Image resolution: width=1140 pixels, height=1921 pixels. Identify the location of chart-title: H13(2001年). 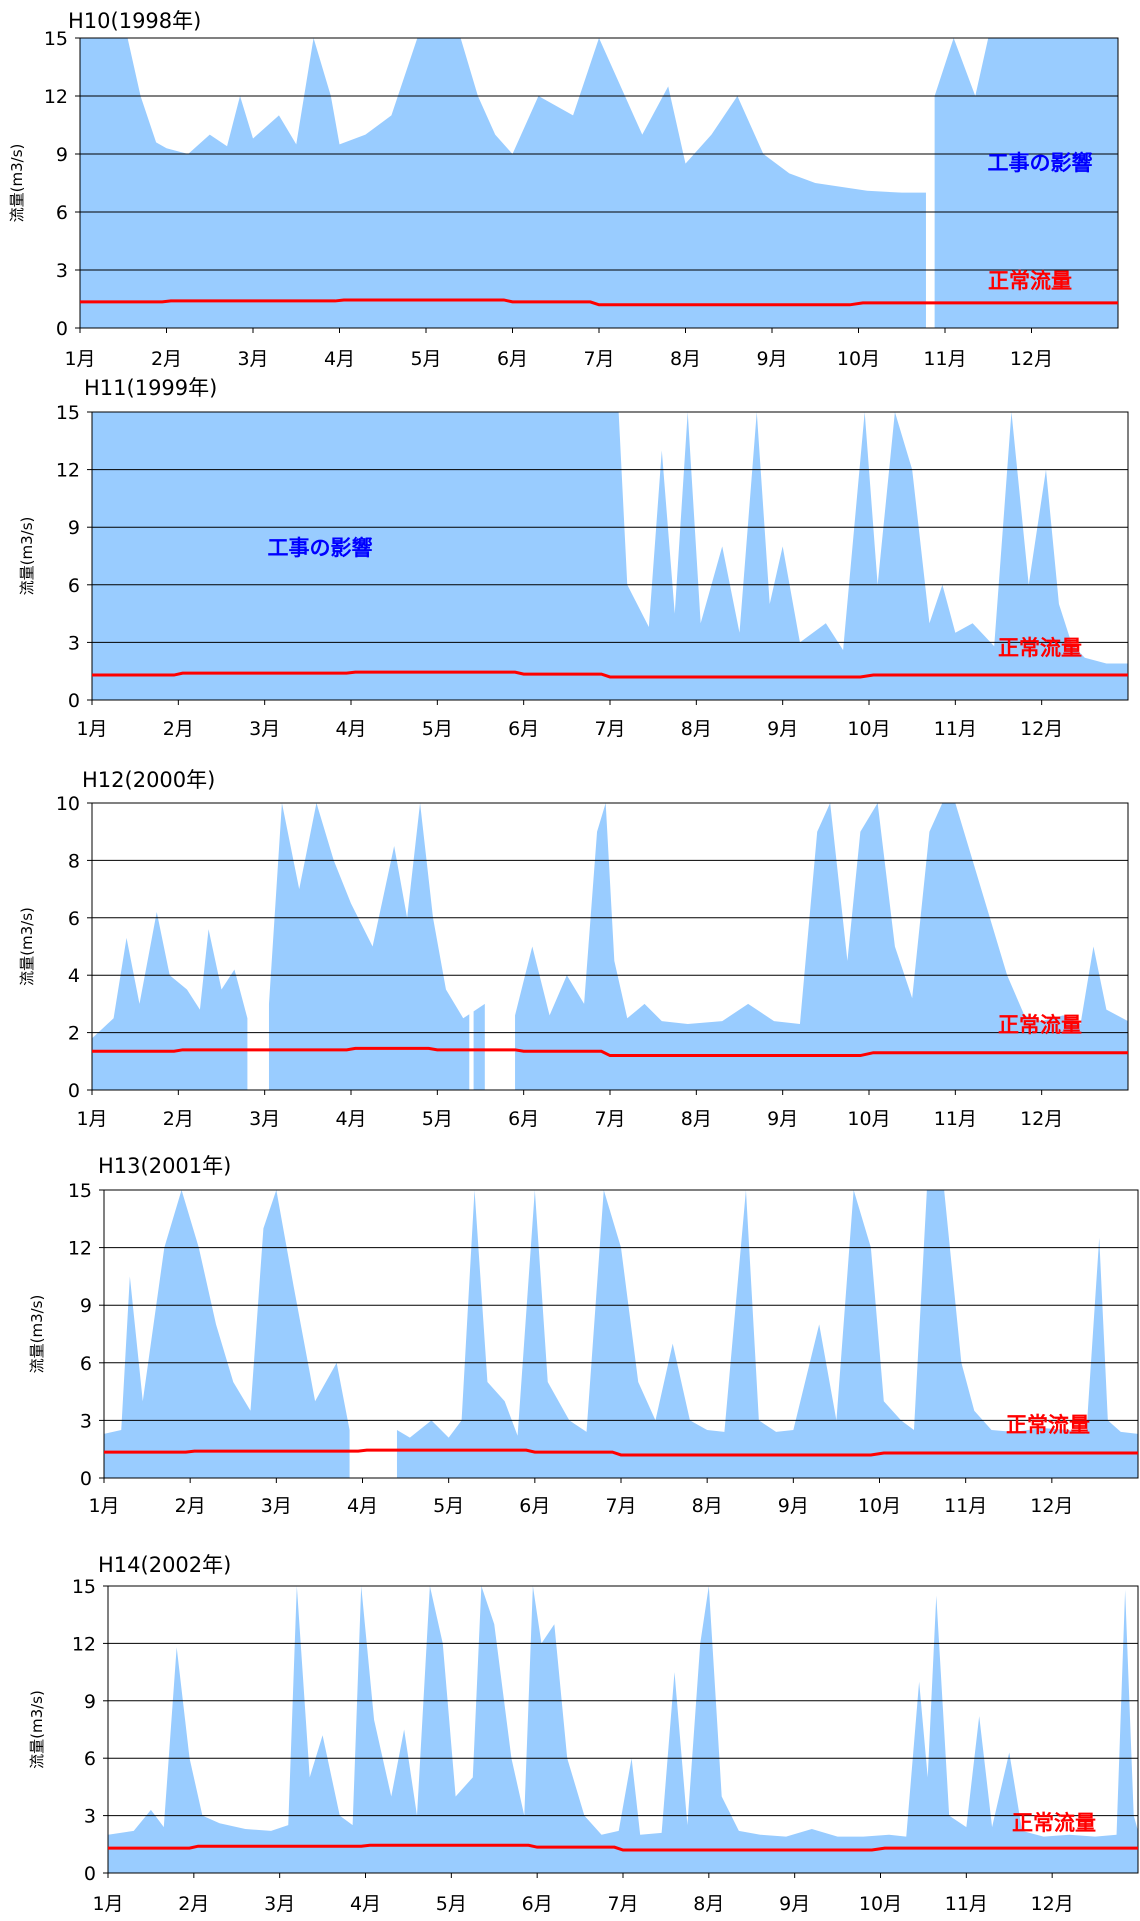
(164, 1166).